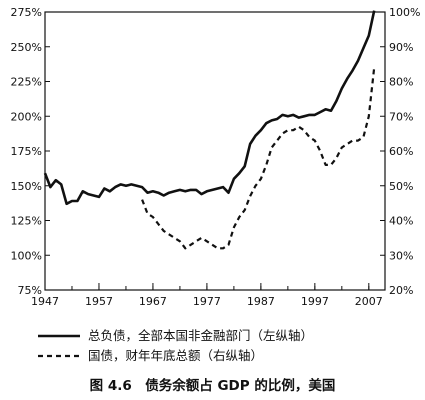 Image resolution: width=425 pixels, height=400 pixels. What do you see at coordinates (401, 221) in the screenshot?
I see `y-right-tick-label: 40%` at bounding box center [401, 221].